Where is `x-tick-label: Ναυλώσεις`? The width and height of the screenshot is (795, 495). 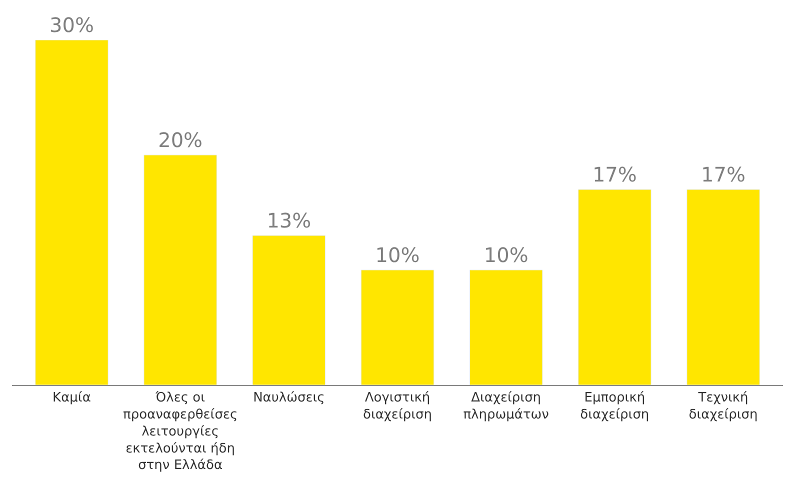 x-tick-label: Ναυλώσεις is located at coordinates (289, 398).